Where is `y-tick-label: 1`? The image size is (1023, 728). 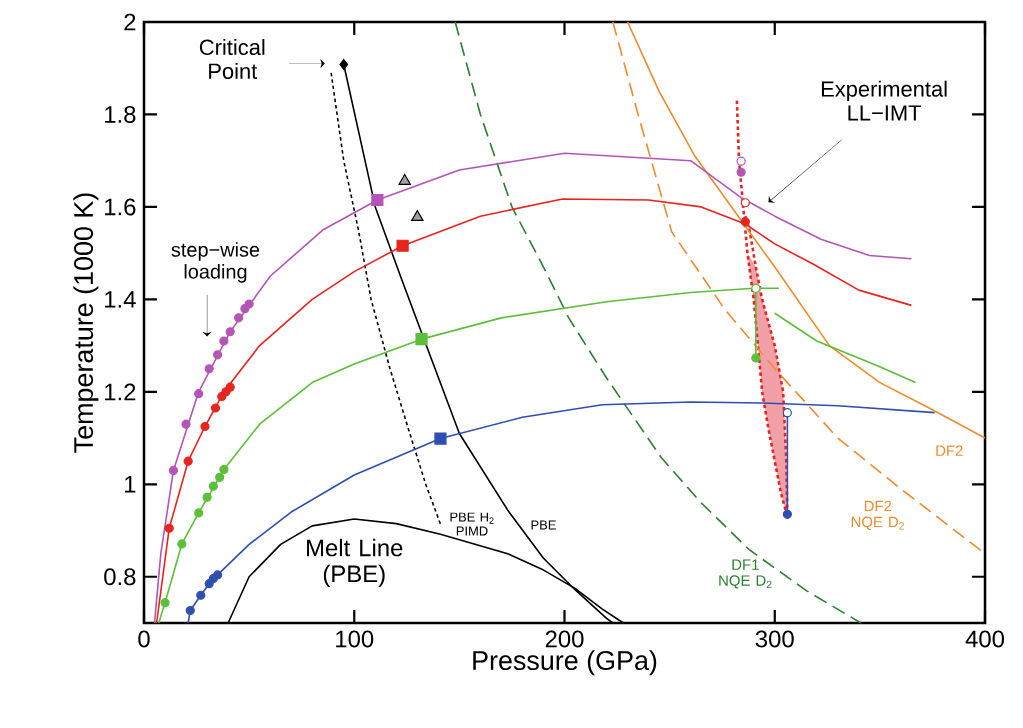
y-tick-label: 1 is located at coordinates (130, 484).